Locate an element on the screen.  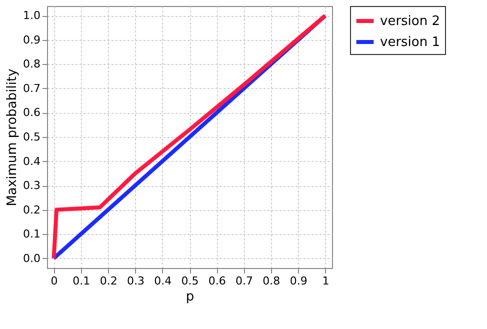
legend-label: version 2 is located at coordinates (410, 21).